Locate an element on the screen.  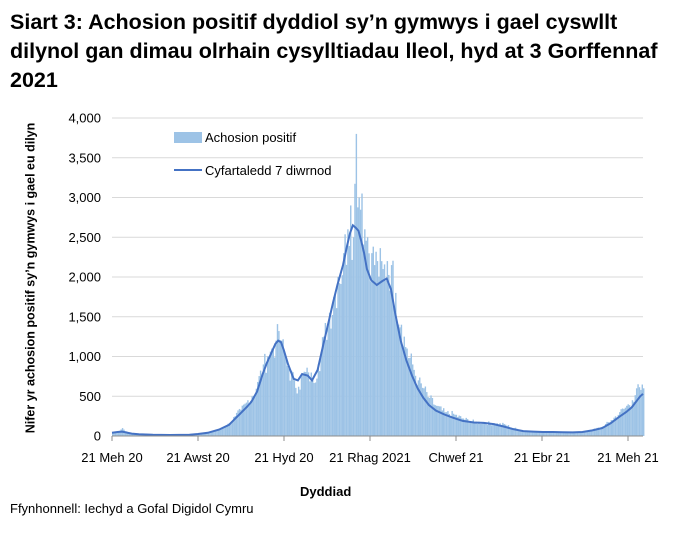
x-tick-label: 21 Meh 21 is located at coordinates (627, 457).